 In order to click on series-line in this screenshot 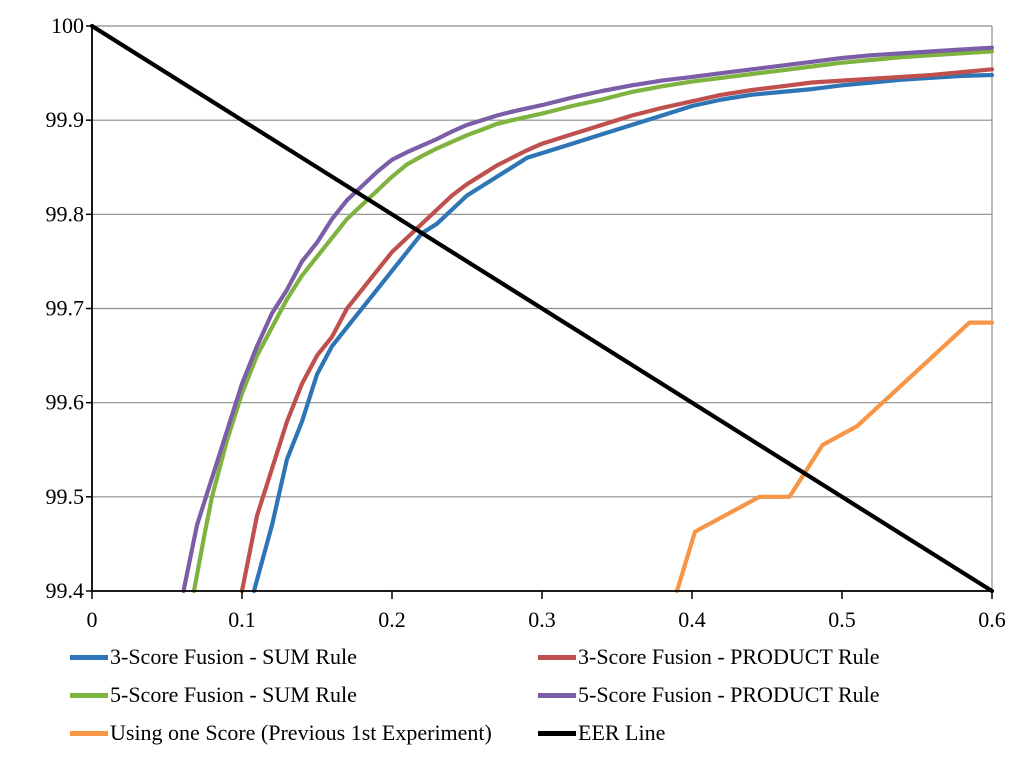, I will do `click(834, 457)`.